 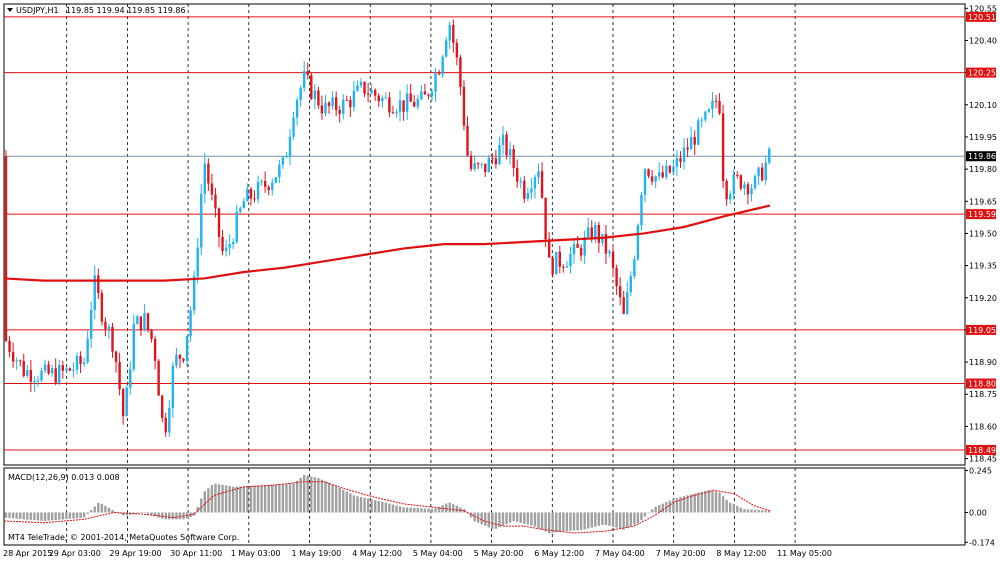 I want to click on level-label: 118.80, so click(x=982, y=384).